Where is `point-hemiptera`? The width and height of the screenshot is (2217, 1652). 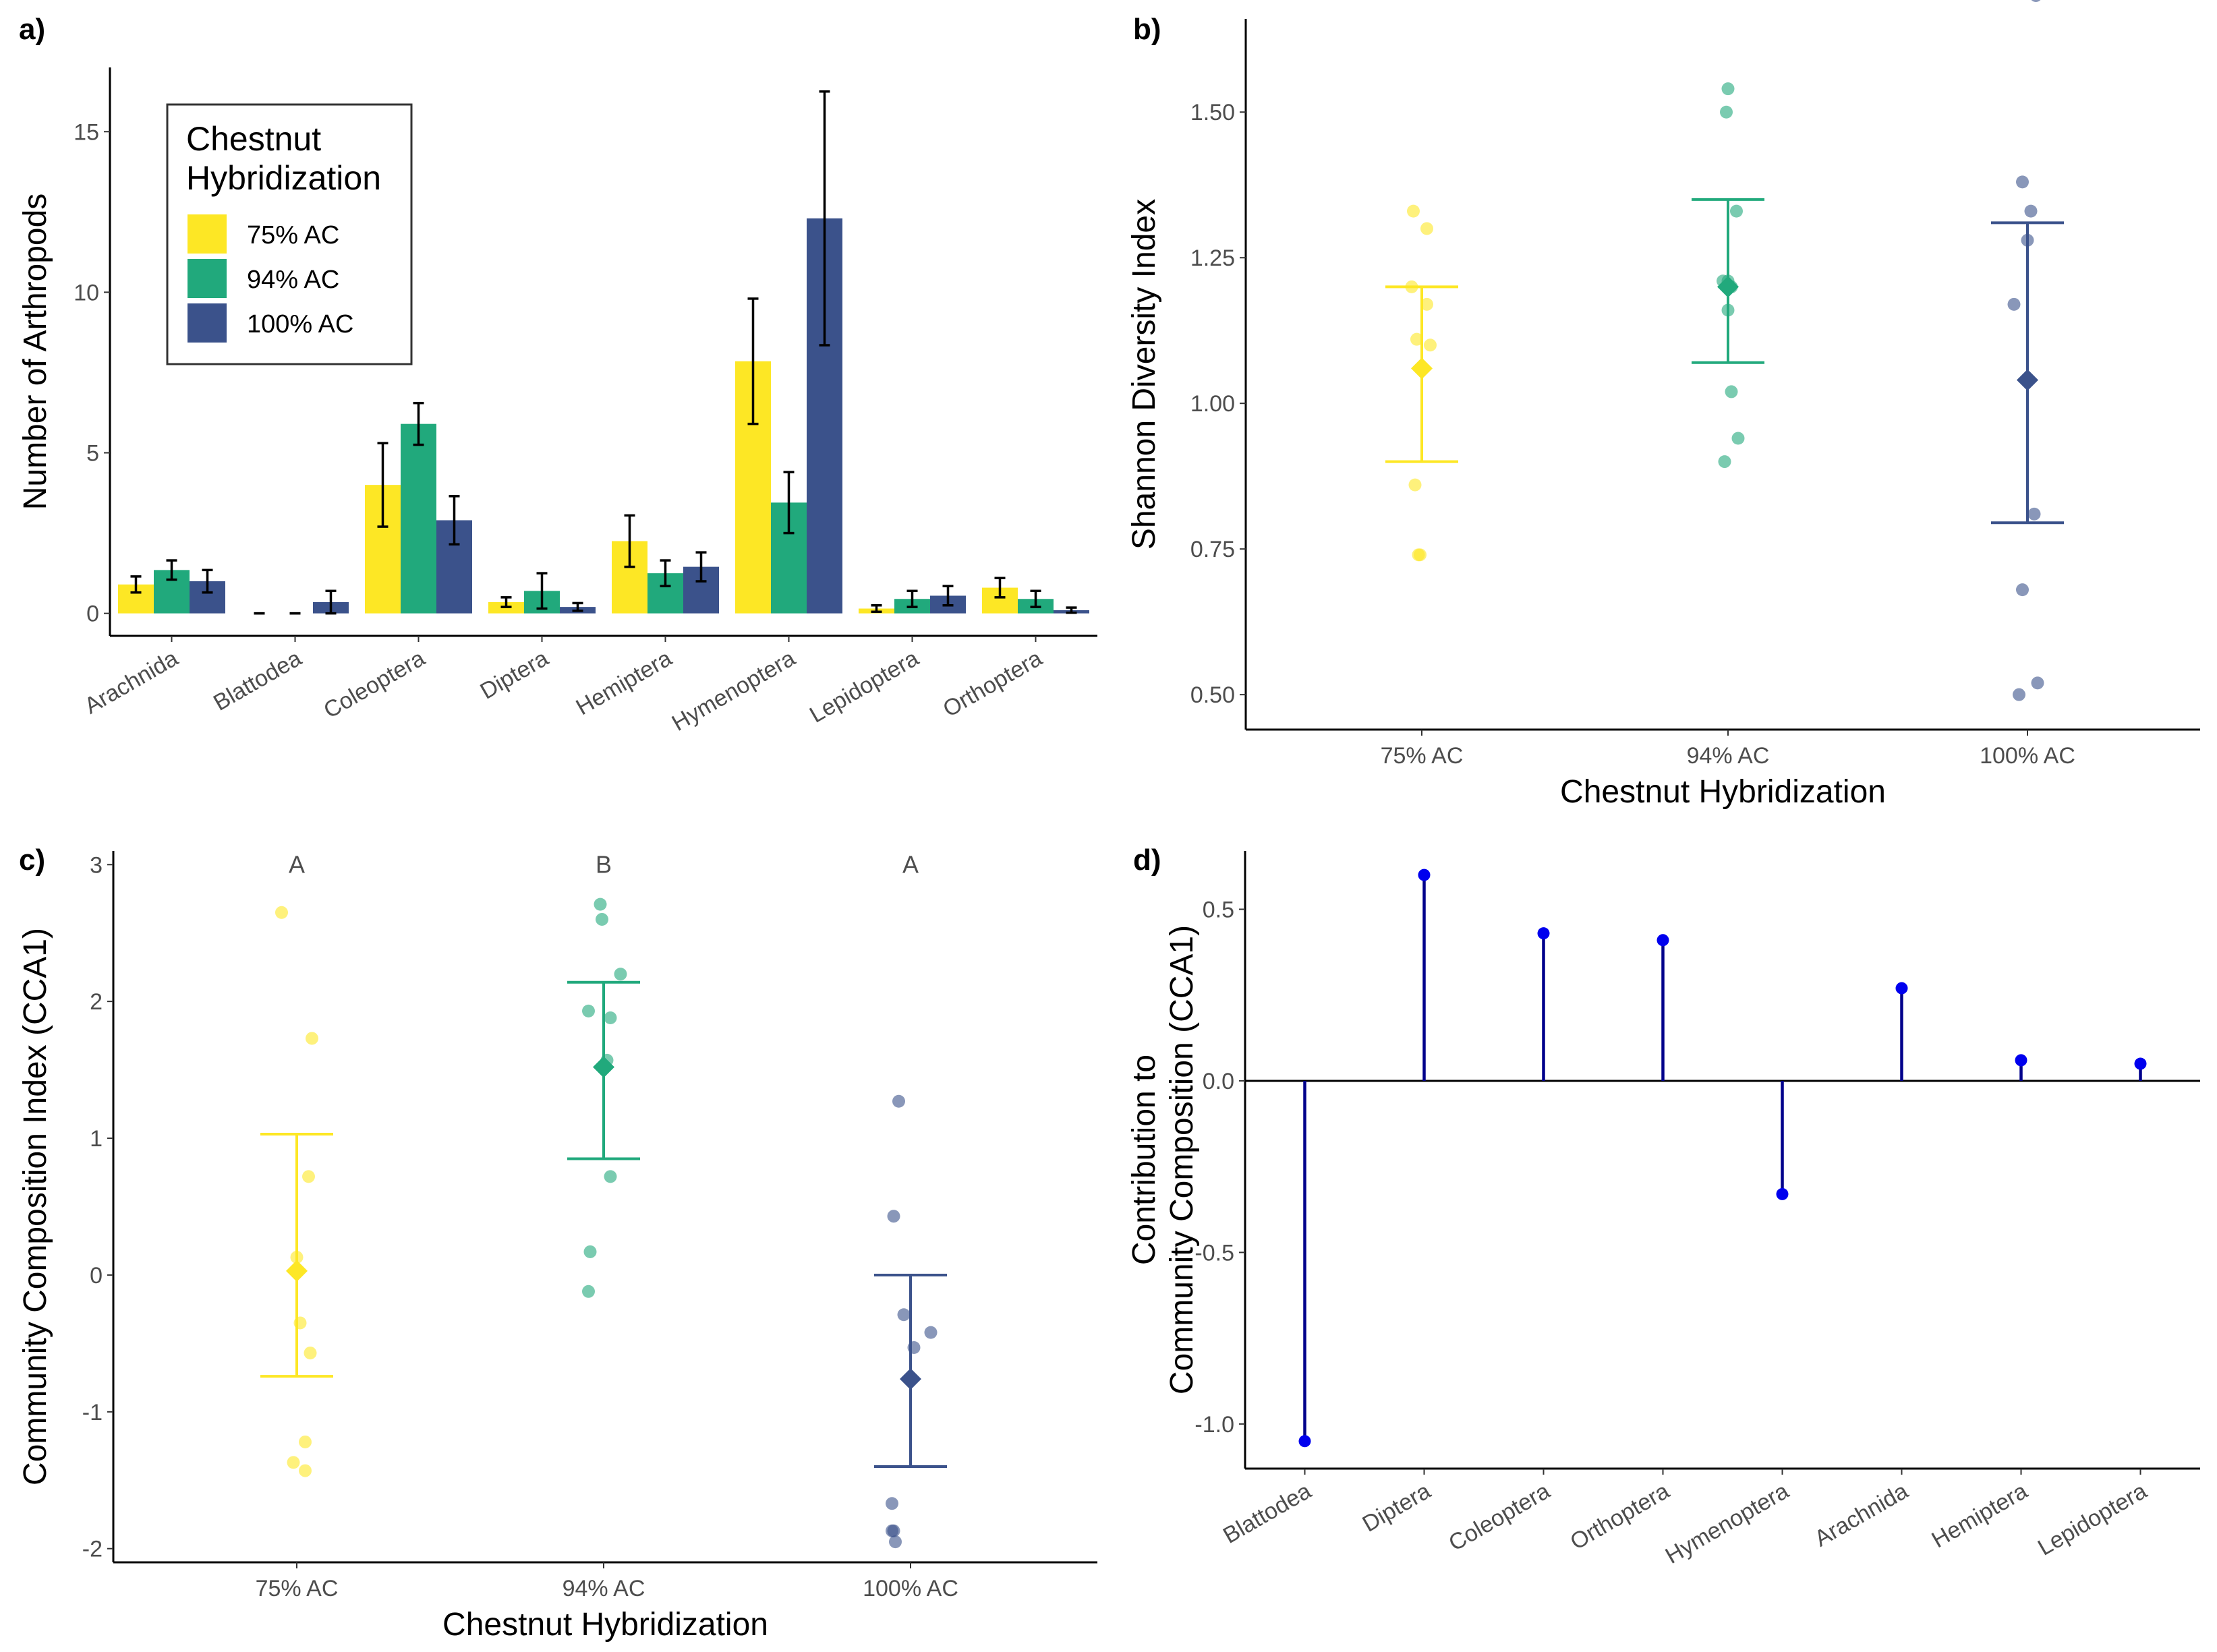 point-hemiptera is located at coordinates (2021, 1060).